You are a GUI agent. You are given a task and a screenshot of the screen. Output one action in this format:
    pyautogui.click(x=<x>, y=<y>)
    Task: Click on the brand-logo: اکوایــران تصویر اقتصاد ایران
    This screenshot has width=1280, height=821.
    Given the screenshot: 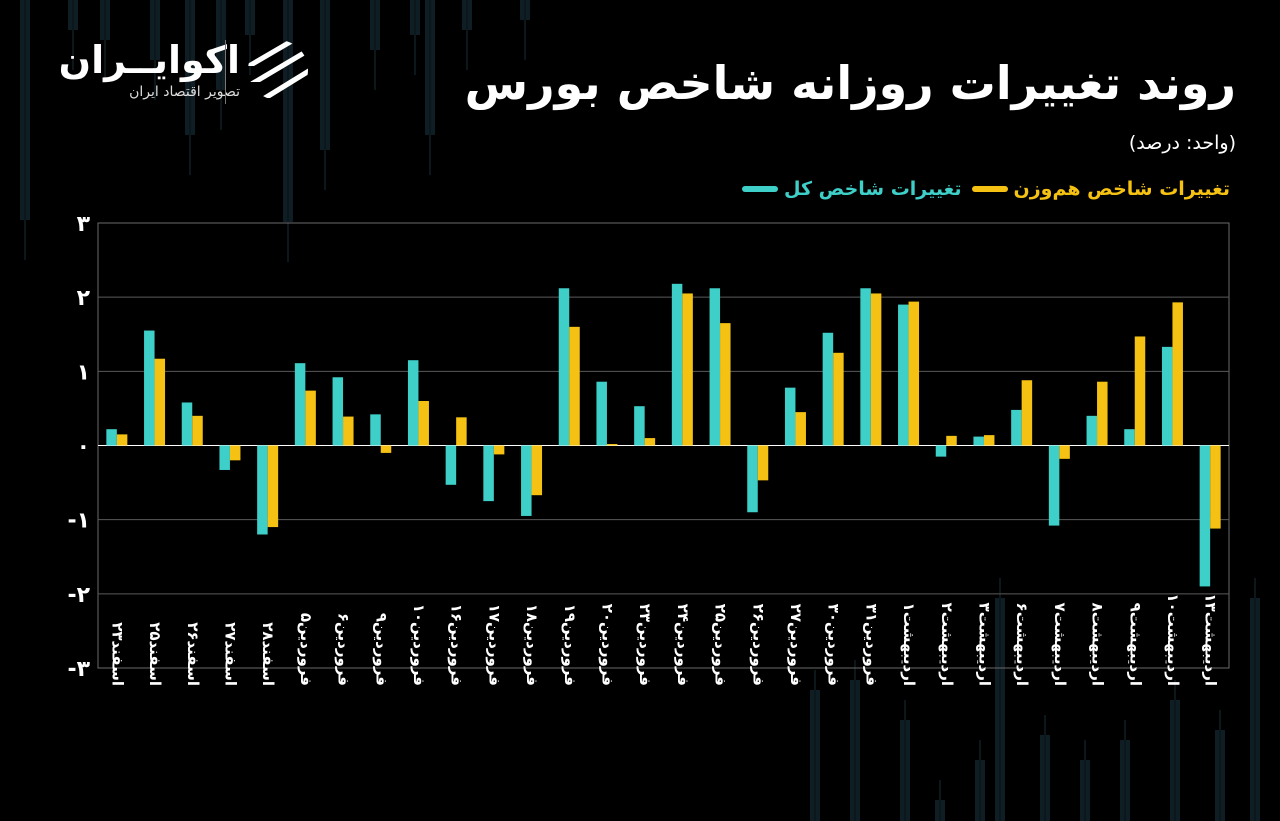 What is the action you would take?
    pyautogui.click(x=179, y=72)
    